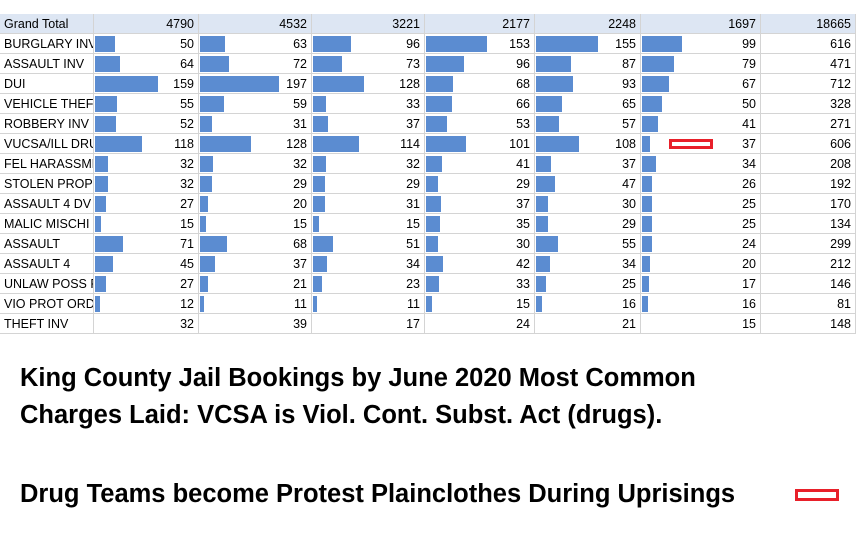 This screenshot has height=544, width=856. What do you see at coordinates (808, 84) in the screenshot?
I see `total-cell: 712` at bounding box center [808, 84].